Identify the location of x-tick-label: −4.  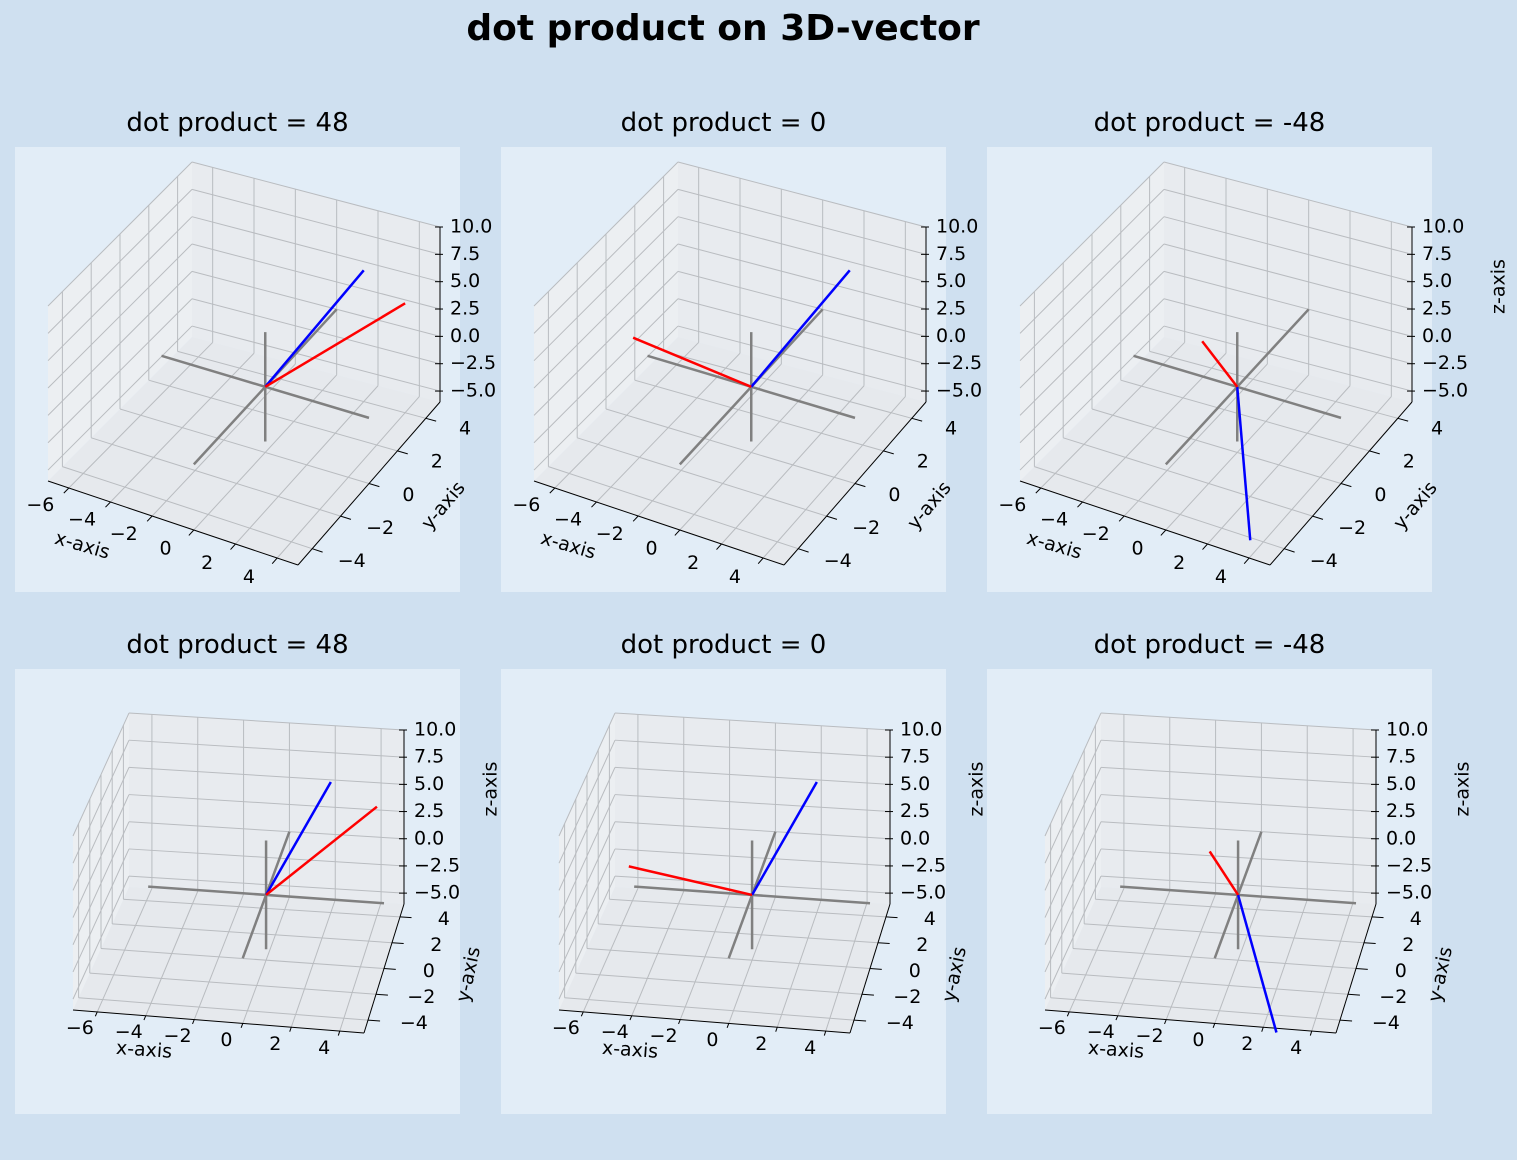
(82, 519).